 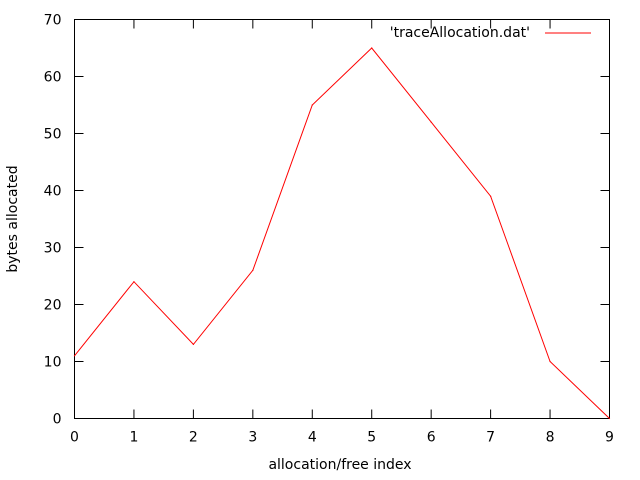 What do you see at coordinates (53, 21) in the screenshot?
I see `y-tick-label: 70` at bounding box center [53, 21].